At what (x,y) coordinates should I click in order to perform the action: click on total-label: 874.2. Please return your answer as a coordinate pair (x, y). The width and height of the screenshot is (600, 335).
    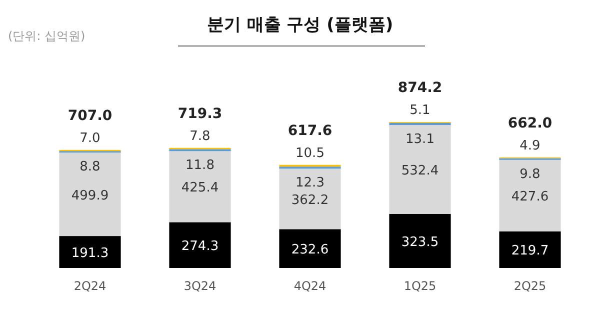
    Looking at the image, I should click on (420, 88).